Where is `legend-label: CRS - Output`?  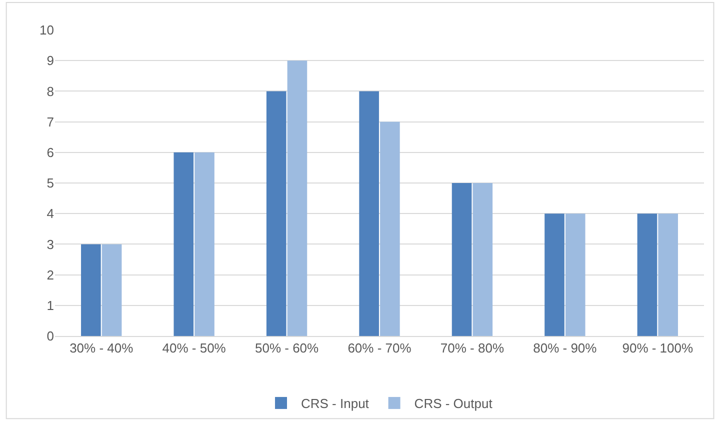
legend-label: CRS - Output is located at coordinates (453, 404).